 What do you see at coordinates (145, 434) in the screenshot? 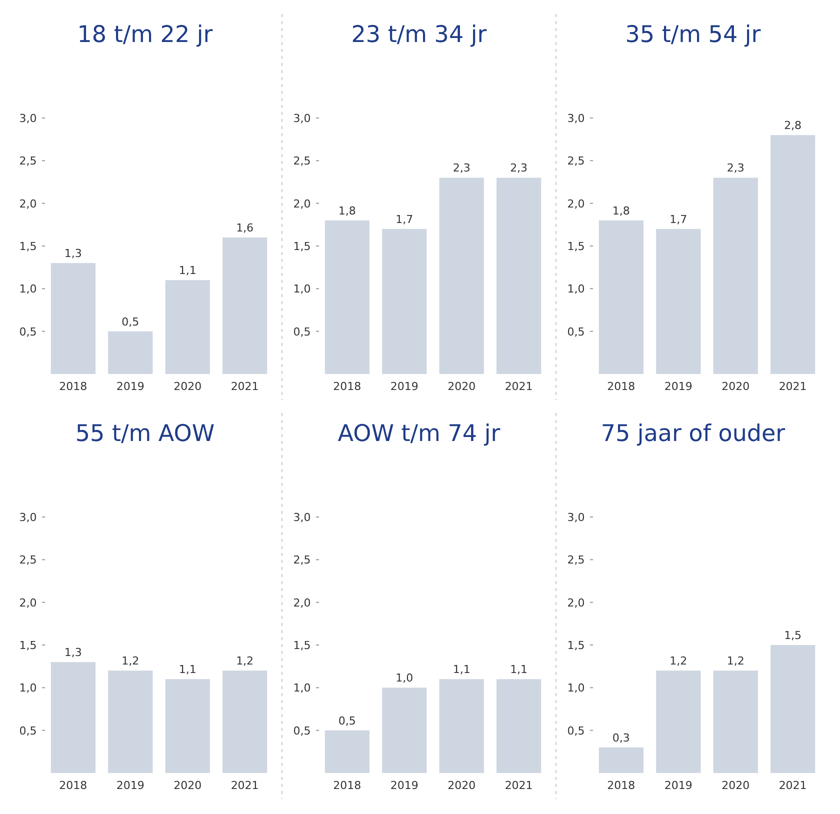
I see `chart-title: 55 t/m AOW` at bounding box center [145, 434].